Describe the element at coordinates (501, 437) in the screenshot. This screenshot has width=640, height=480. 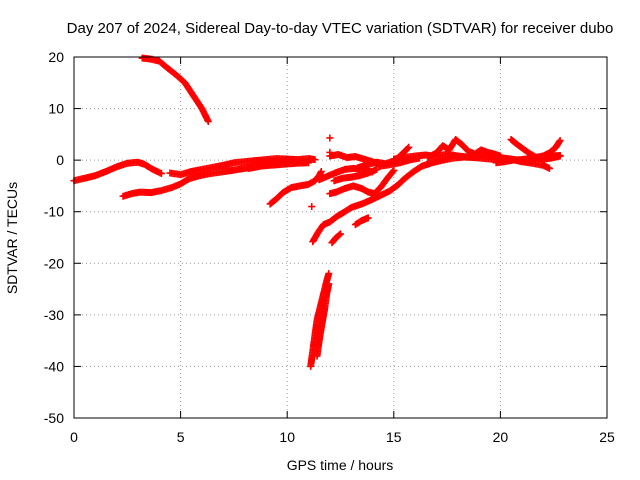
I see `x-tick-label: 20` at that location.